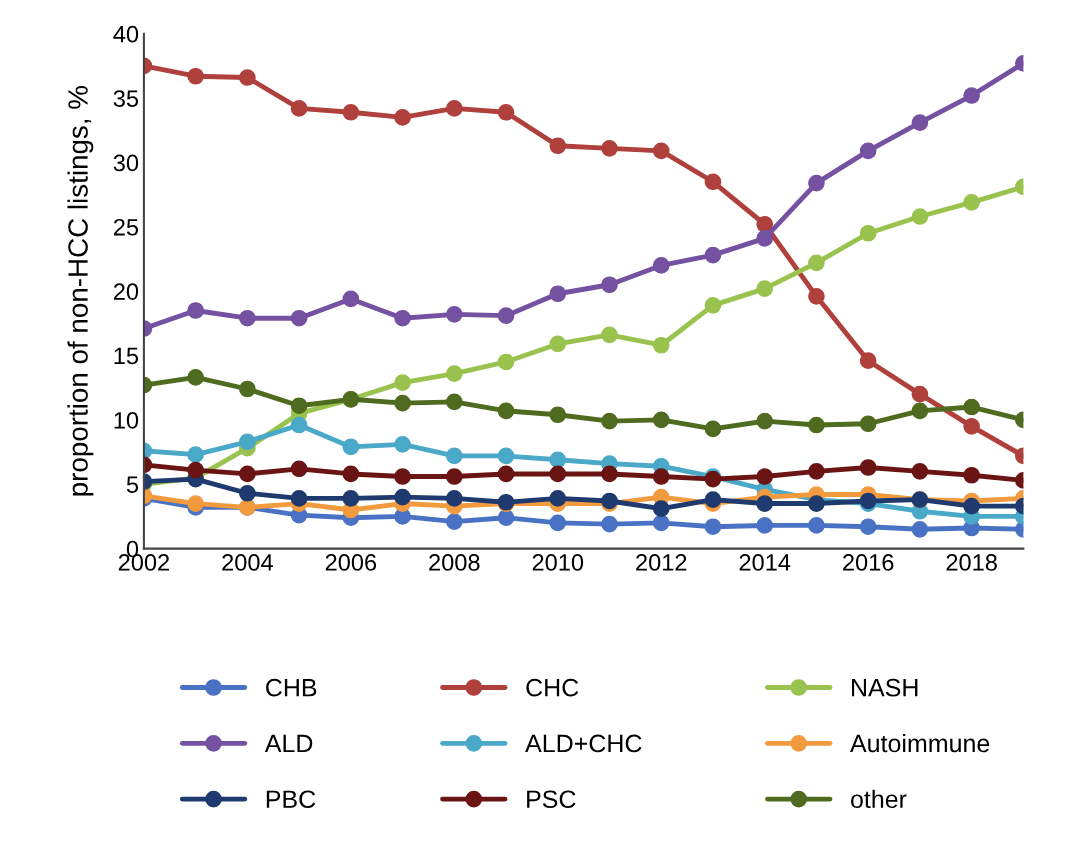  I want to click on y-tick-label: 30, so click(126, 163).